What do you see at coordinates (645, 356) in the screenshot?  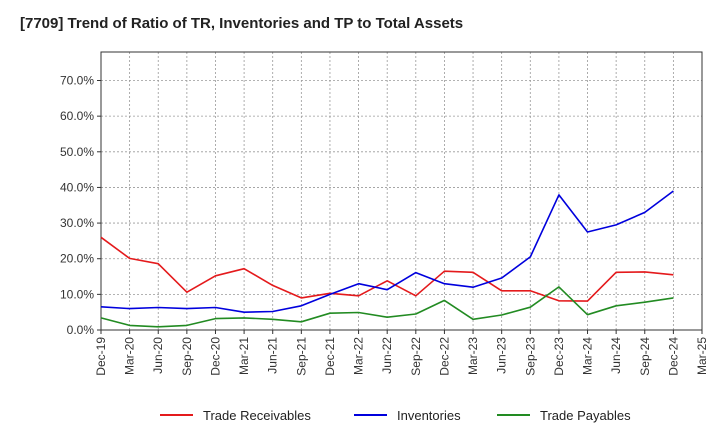 I see `x-tick-label: Sep-24` at bounding box center [645, 356].